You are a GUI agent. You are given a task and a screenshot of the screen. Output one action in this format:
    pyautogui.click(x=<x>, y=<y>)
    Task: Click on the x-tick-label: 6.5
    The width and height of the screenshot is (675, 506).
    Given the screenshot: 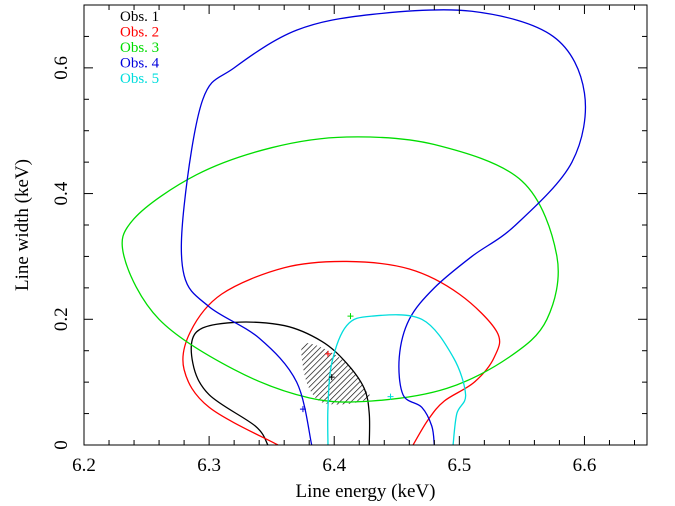 What is the action you would take?
    pyautogui.click(x=459, y=465)
    